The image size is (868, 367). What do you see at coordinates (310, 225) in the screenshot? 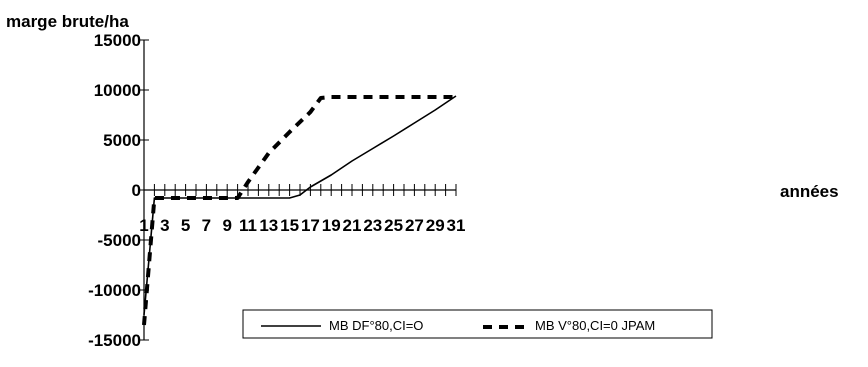
I see `x-tick-label: 17` at bounding box center [310, 225].